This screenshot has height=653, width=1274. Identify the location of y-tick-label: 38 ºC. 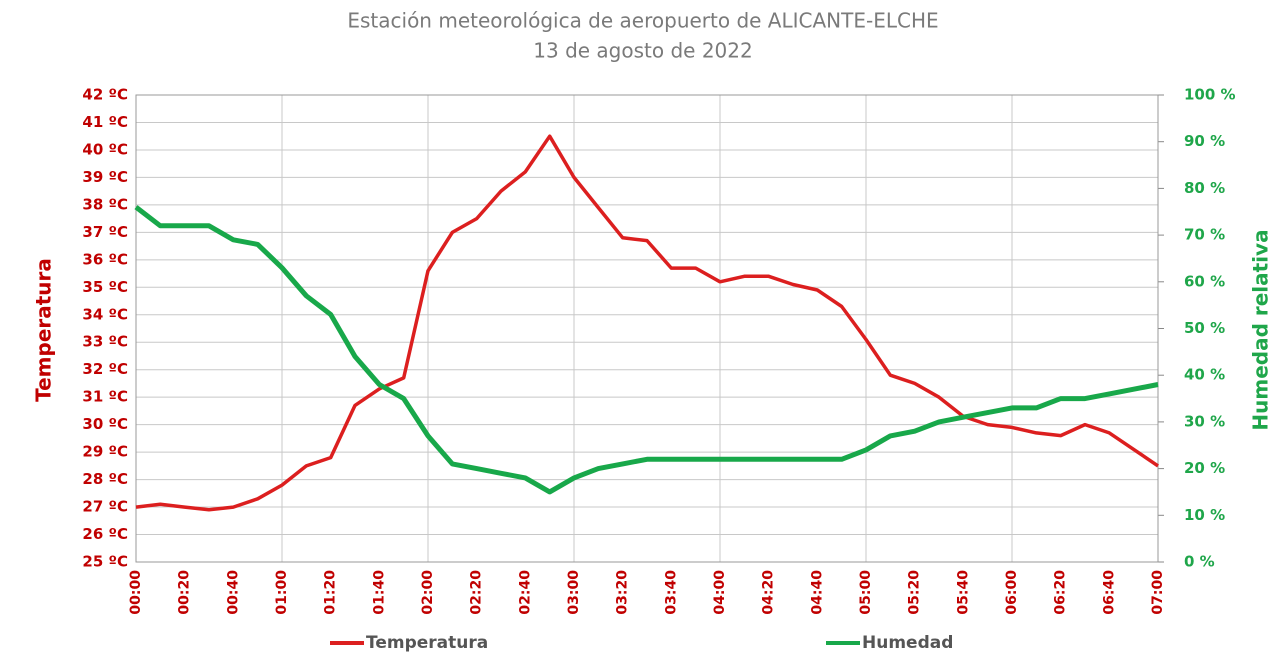
(105, 204).